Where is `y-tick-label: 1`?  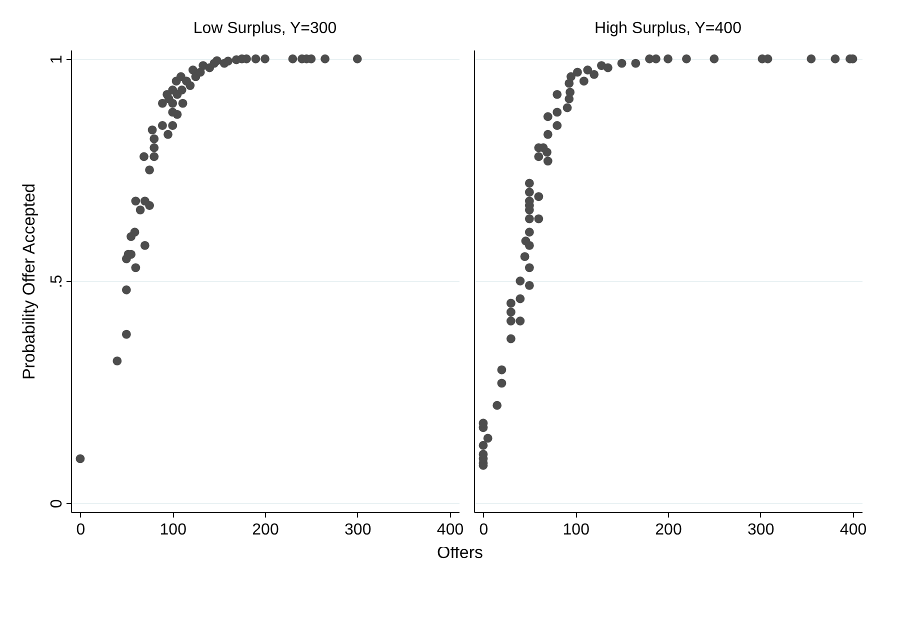 y-tick-label: 1 is located at coordinates (57, 59).